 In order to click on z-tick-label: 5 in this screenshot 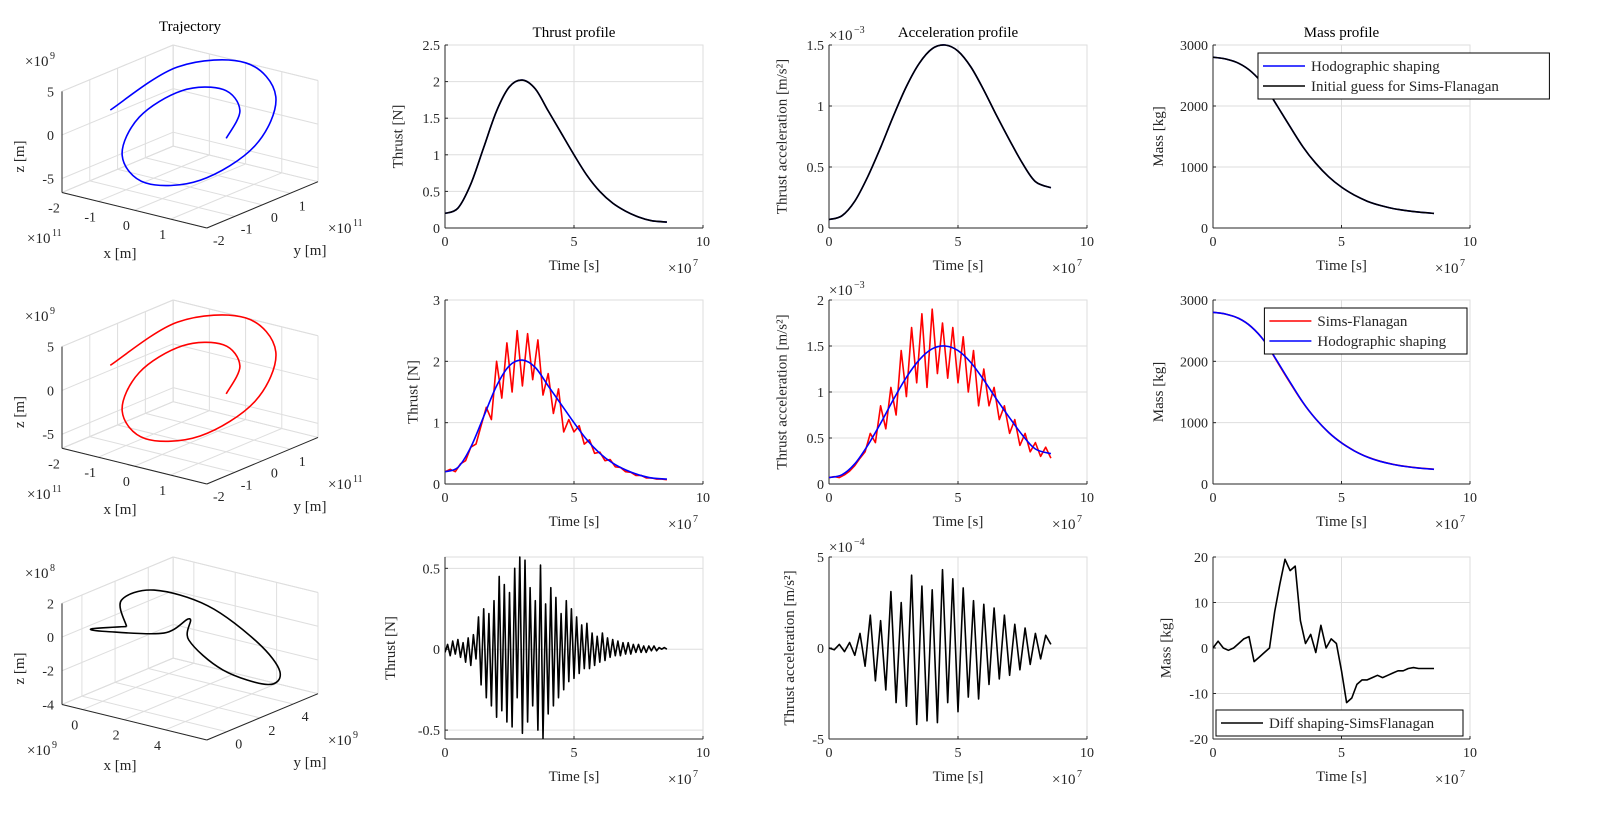, I will do `click(50, 348)`.